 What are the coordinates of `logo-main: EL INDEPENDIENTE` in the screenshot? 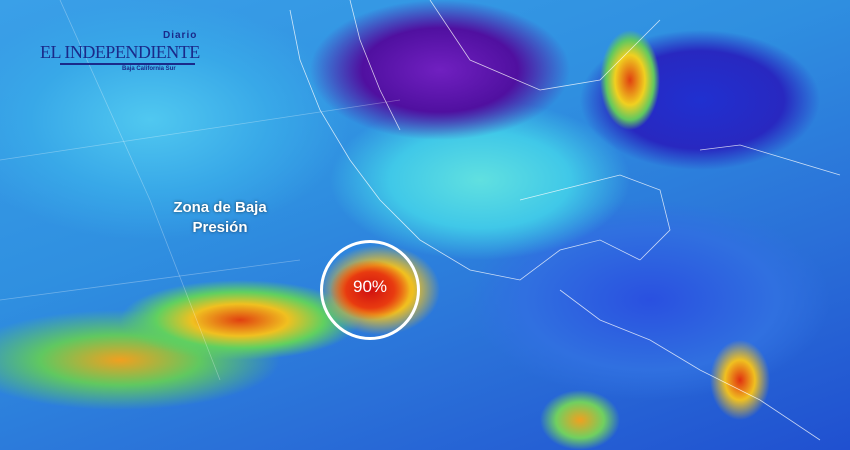 It's located at (120, 52).